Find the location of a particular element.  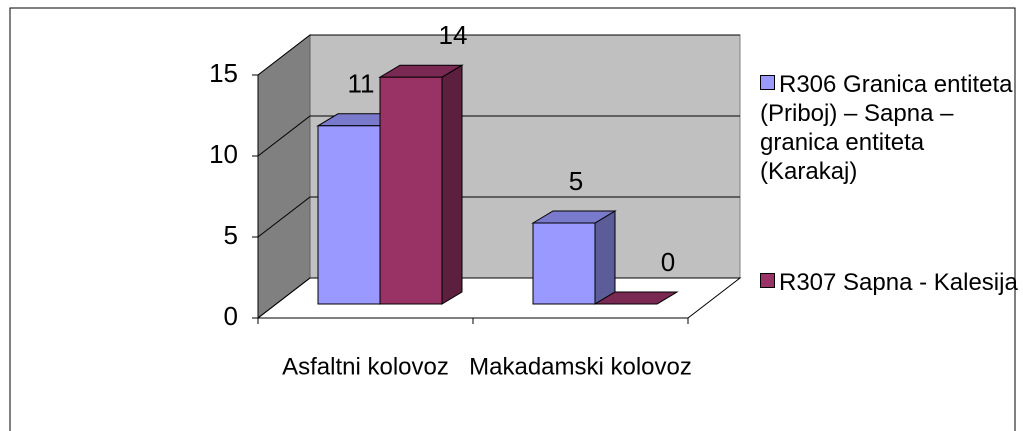

value-label: 11 is located at coordinates (361, 84).